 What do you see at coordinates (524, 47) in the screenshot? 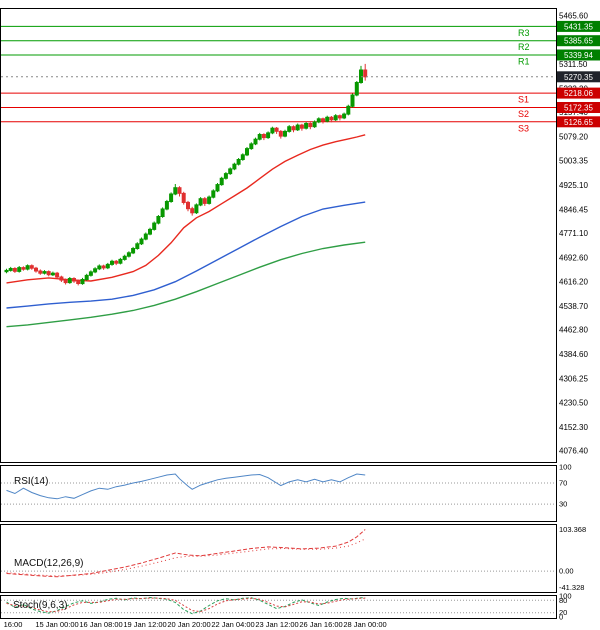
I see `resistance-label: R2` at bounding box center [524, 47].